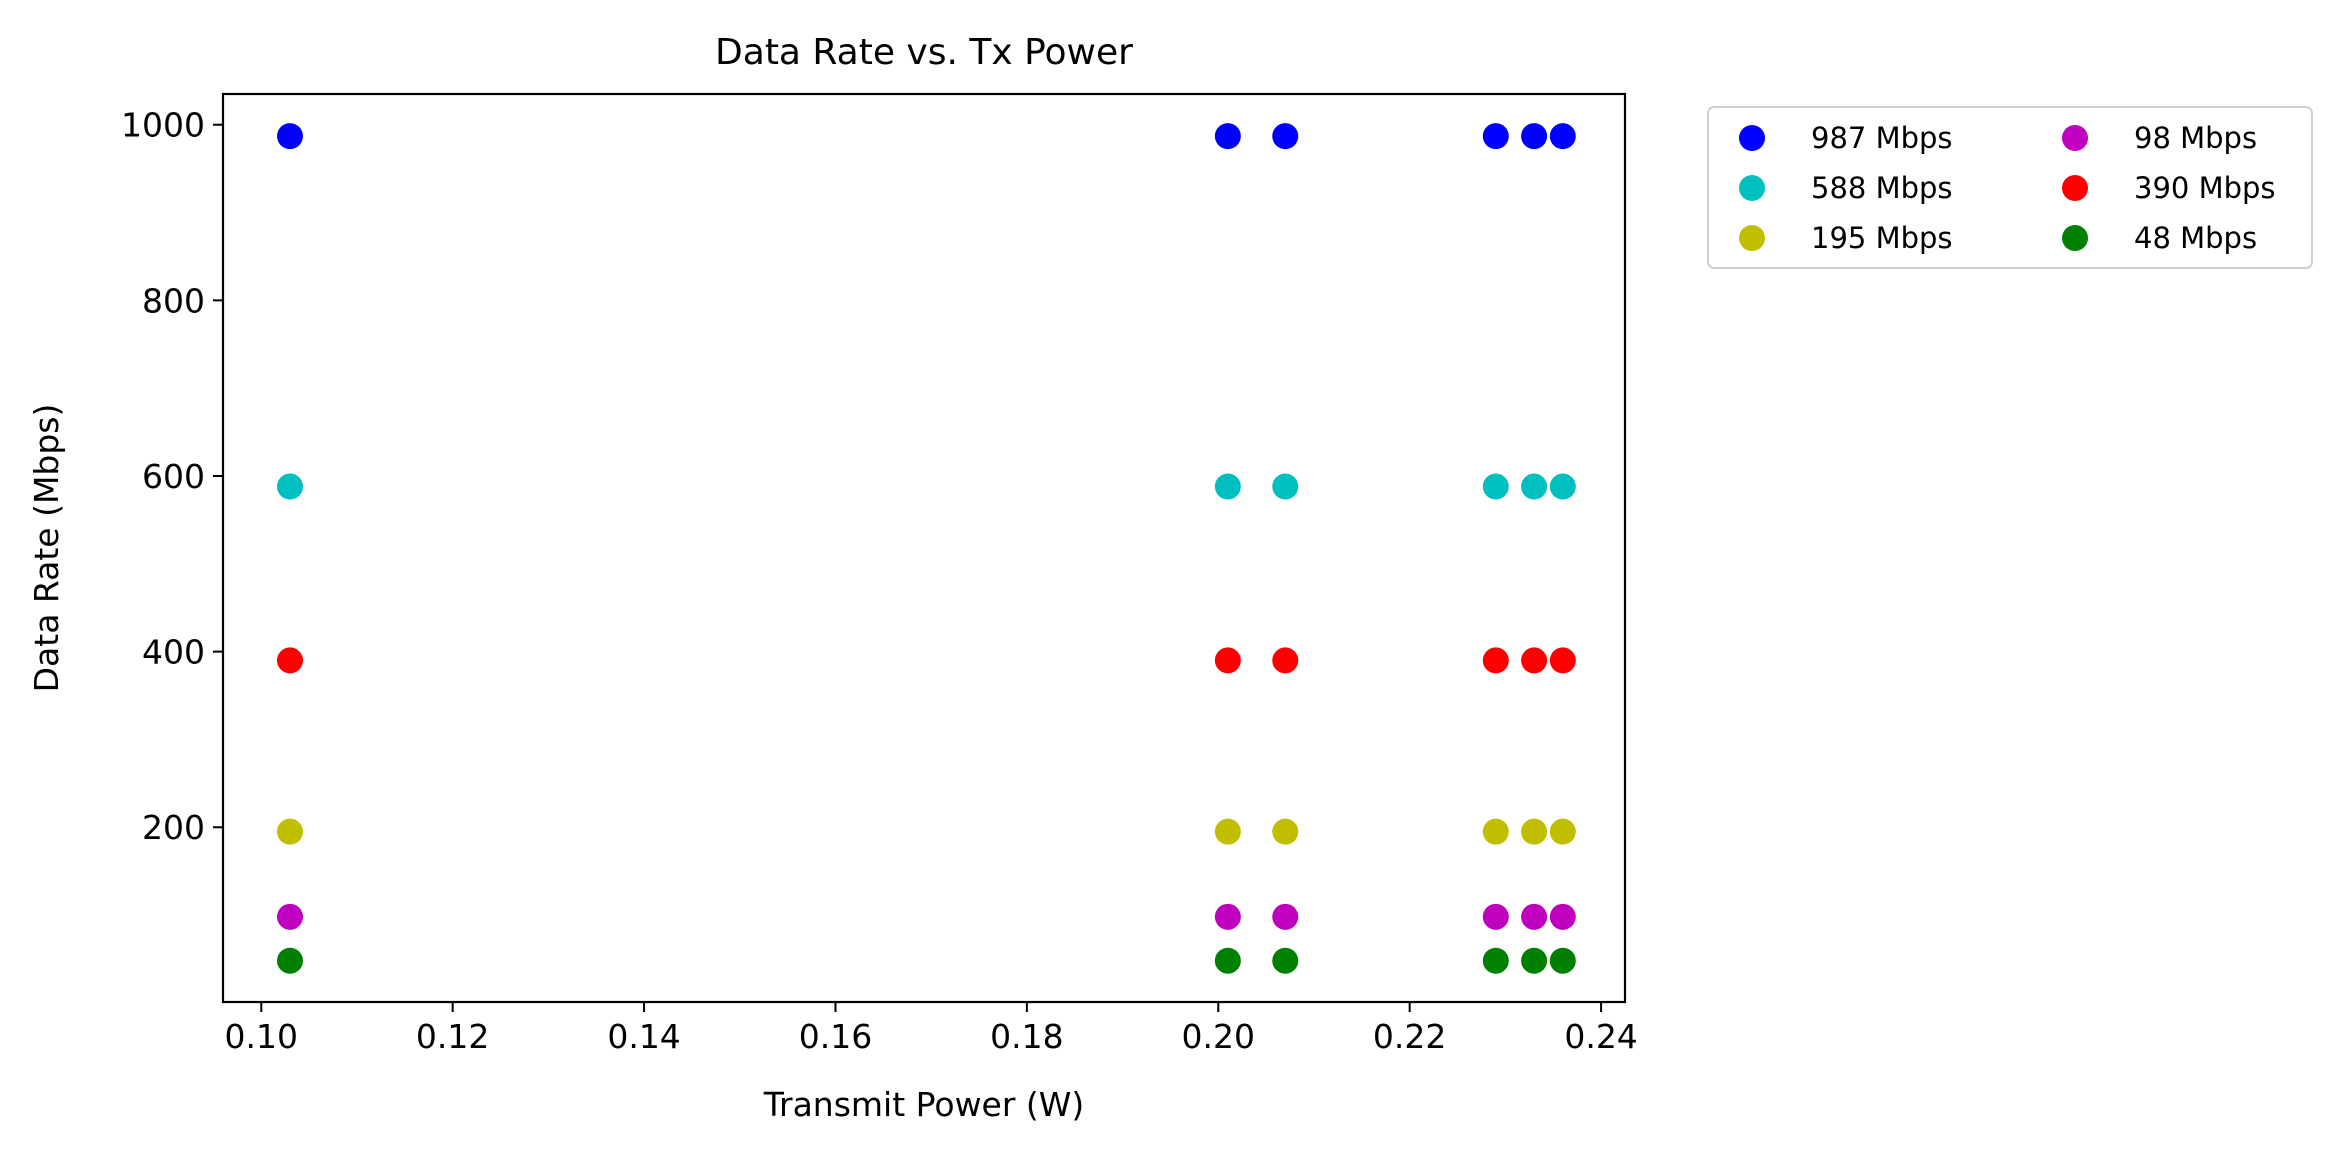 The height and width of the screenshot is (1158, 2339). Describe the element at coordinates (173, 300) in the screenshot. I see `y-tick-label: 800` at that location.